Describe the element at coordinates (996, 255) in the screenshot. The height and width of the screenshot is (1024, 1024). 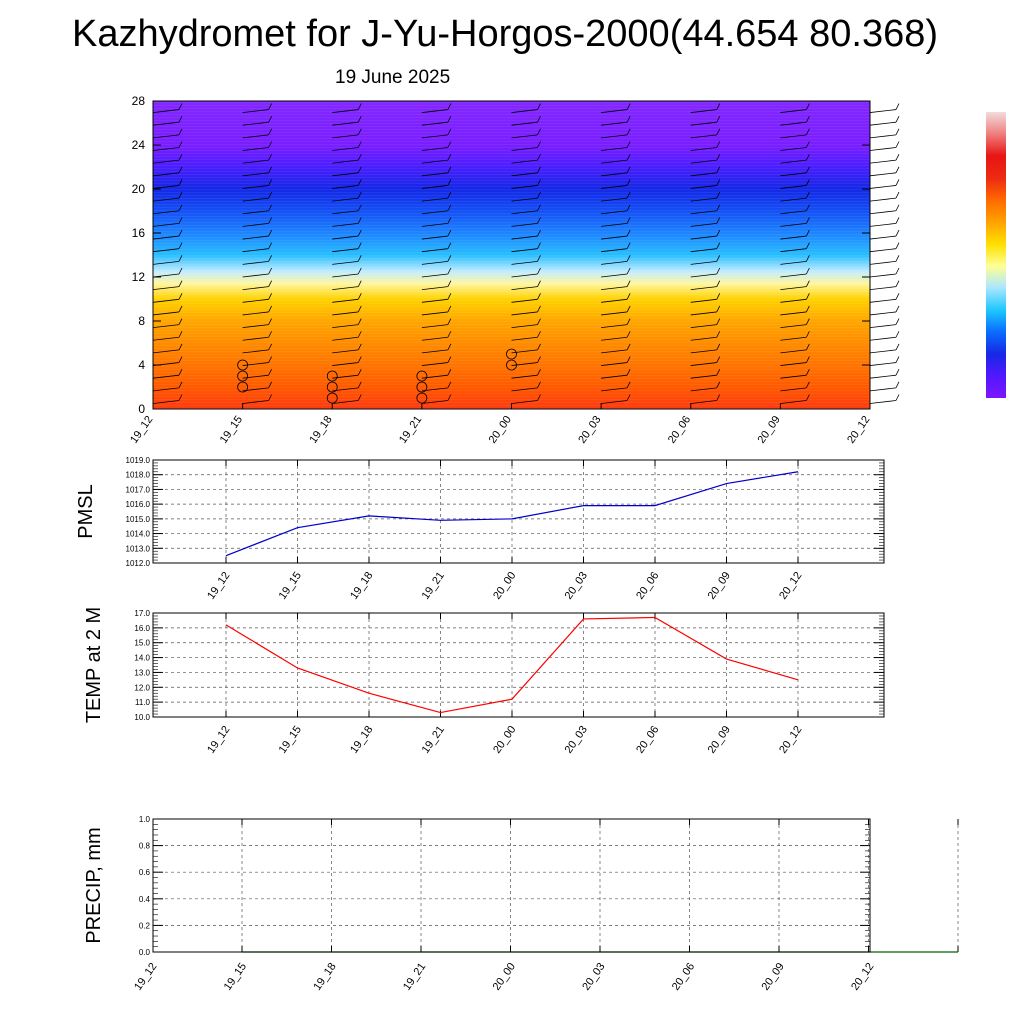
I see `colorbar` at that location.